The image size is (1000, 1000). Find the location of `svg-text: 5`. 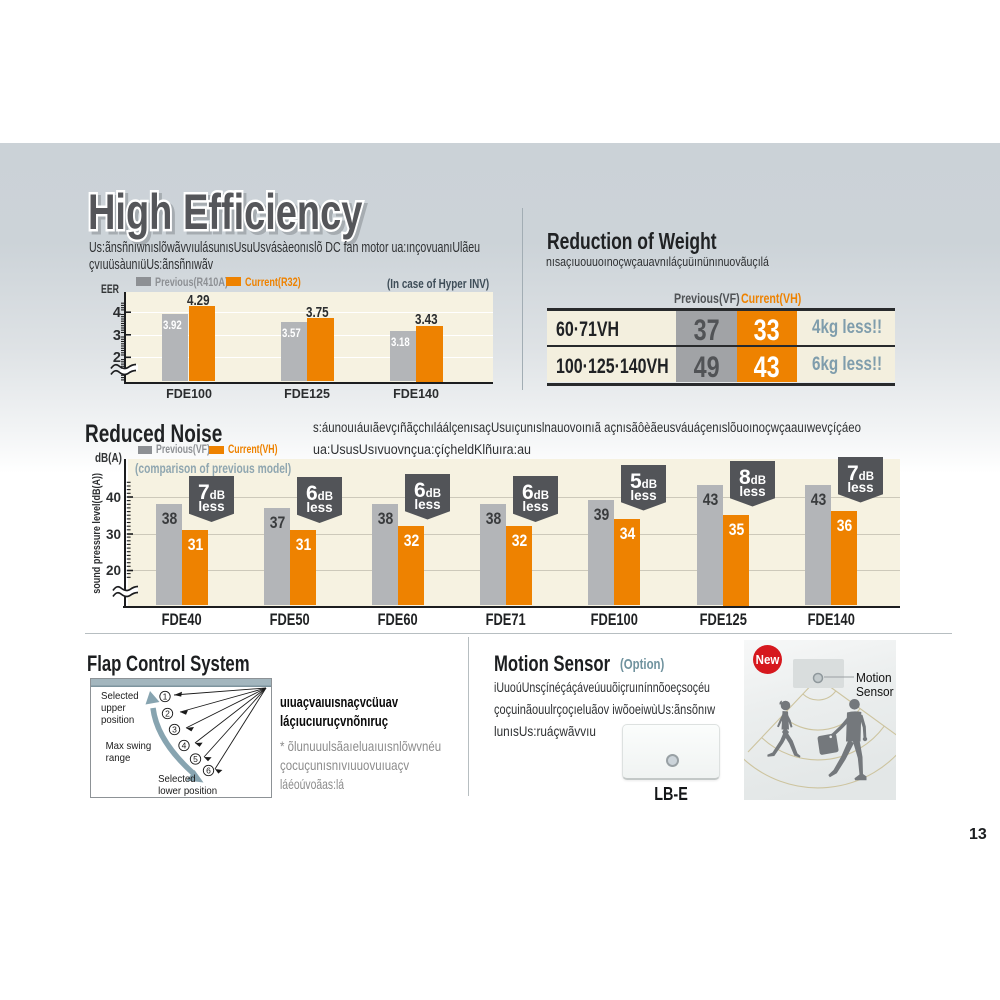

svg-text: 5 is located at coordinates (195, 759).